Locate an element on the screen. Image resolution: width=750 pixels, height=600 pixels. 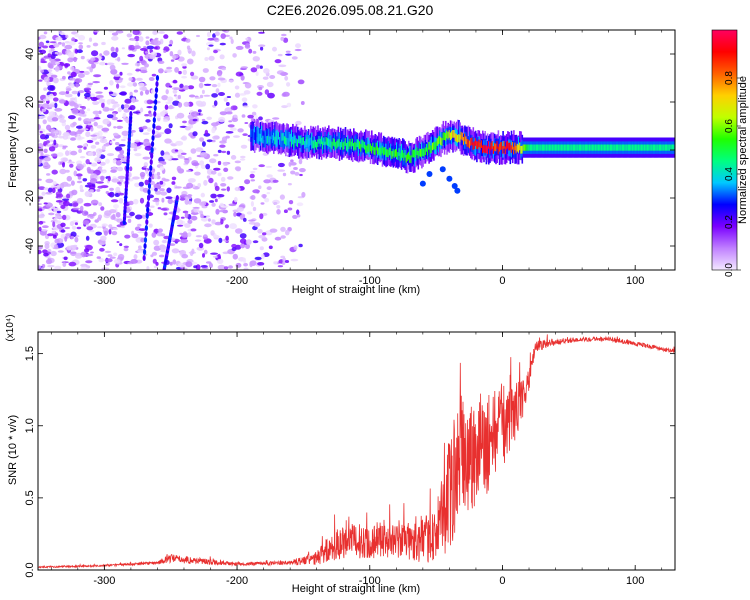
colorbar-tick-label: 0.4 is located at coordinates (729, 174).